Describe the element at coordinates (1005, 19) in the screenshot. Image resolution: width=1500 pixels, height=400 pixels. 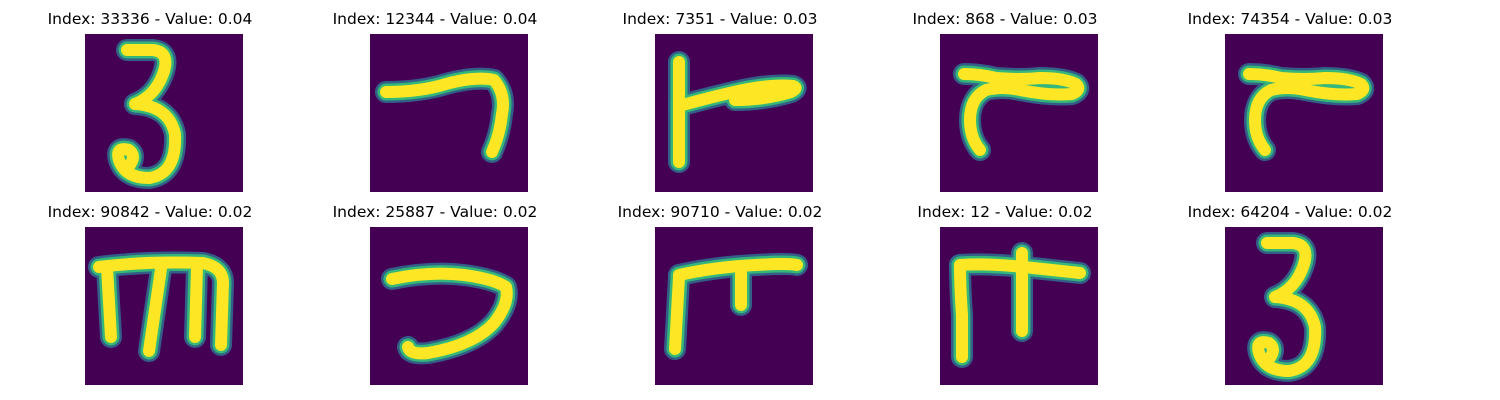
I see `panel-title: Index: 868 - Value: 0.03` at that location.